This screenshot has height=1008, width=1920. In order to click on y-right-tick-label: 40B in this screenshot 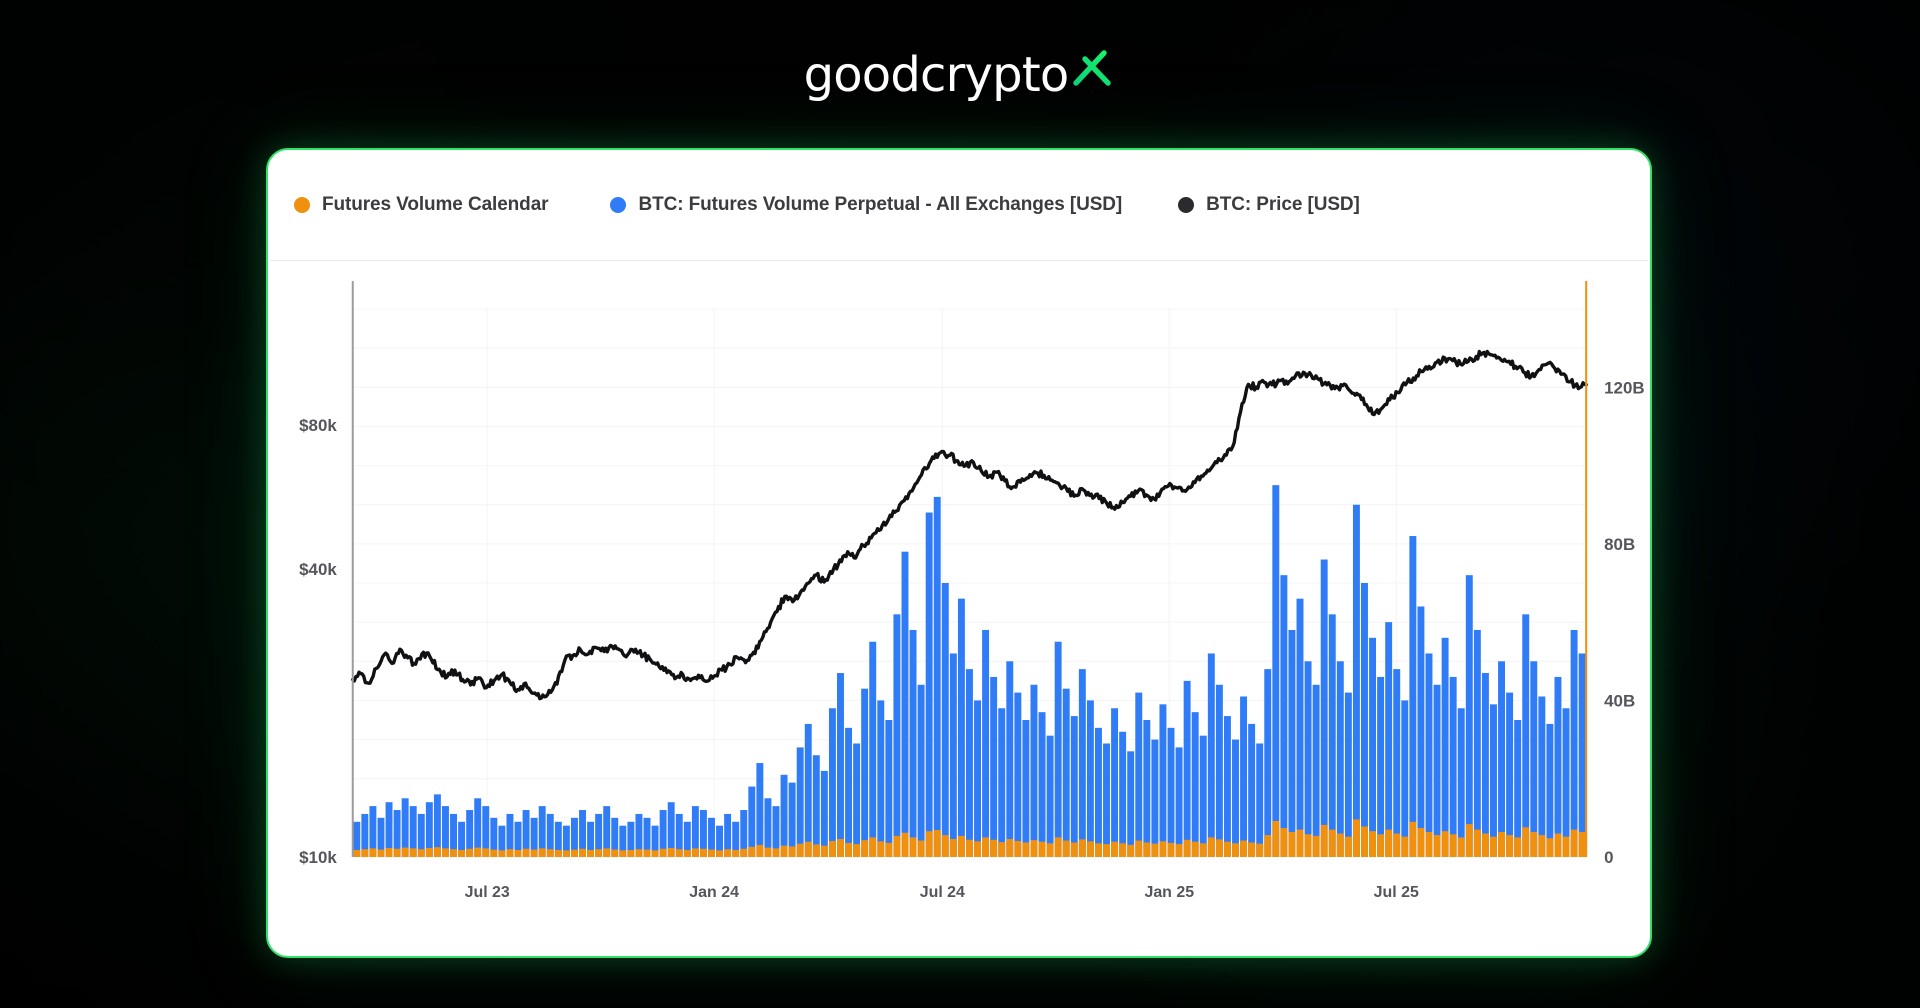, I will do `click(1619, 700)`.